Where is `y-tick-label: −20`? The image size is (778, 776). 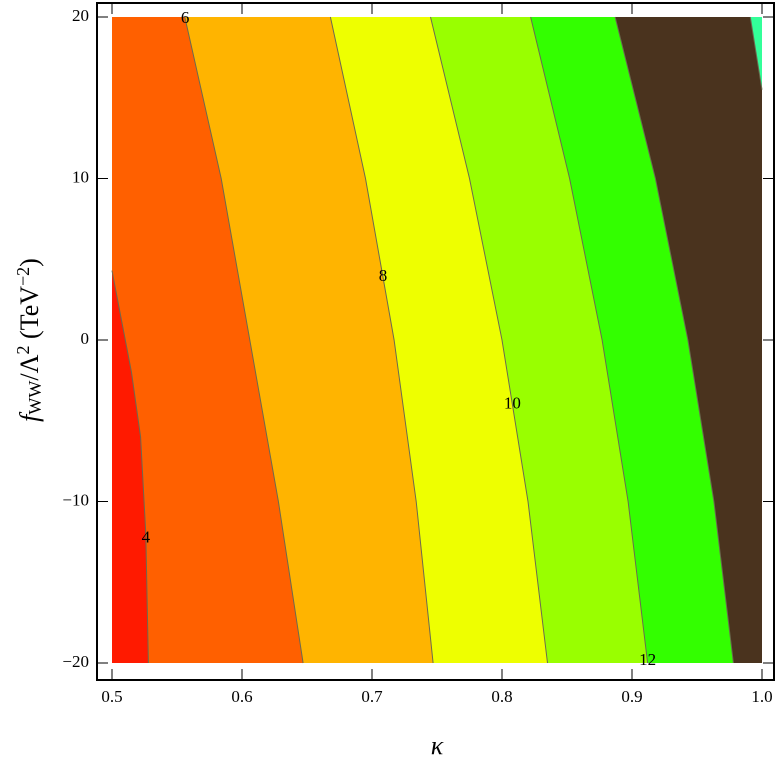 y-tick-label: −20 is located at coordinates (75, 661).